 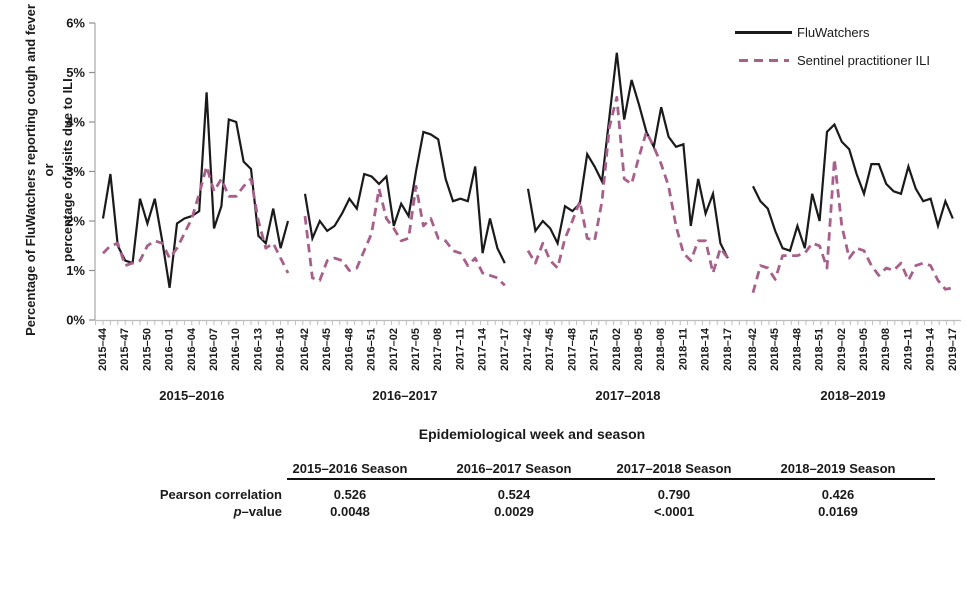 What do you see at coordinates (75, 320) in the screenshot?
I see `y-tick-label: 0%` at bounding box center [75, 320].